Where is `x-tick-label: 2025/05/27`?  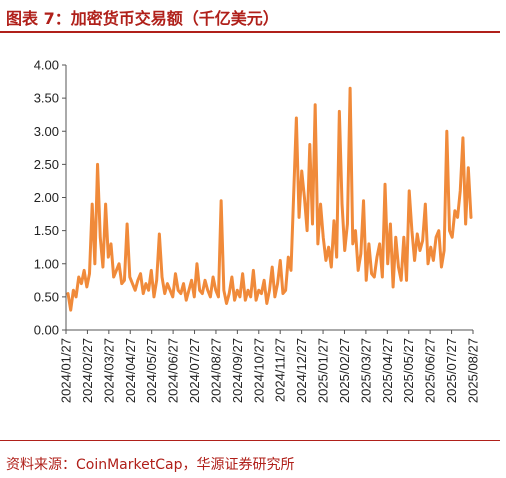
x-tick-label: 2025/05/27 is located at coordinates (408, 370).